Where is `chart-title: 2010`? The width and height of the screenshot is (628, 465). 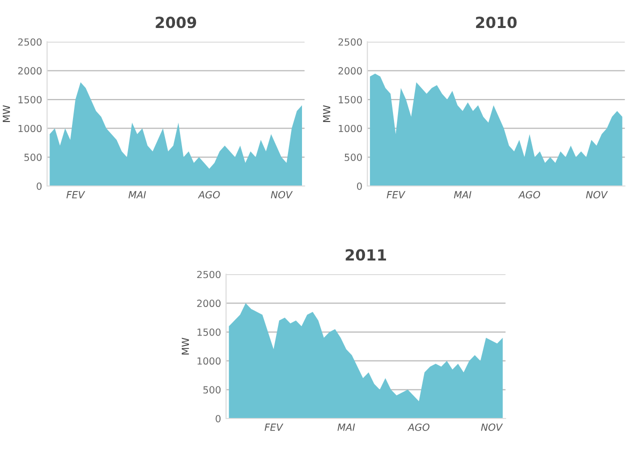 chart-title: 2010 is located at coordinates (496, 22).